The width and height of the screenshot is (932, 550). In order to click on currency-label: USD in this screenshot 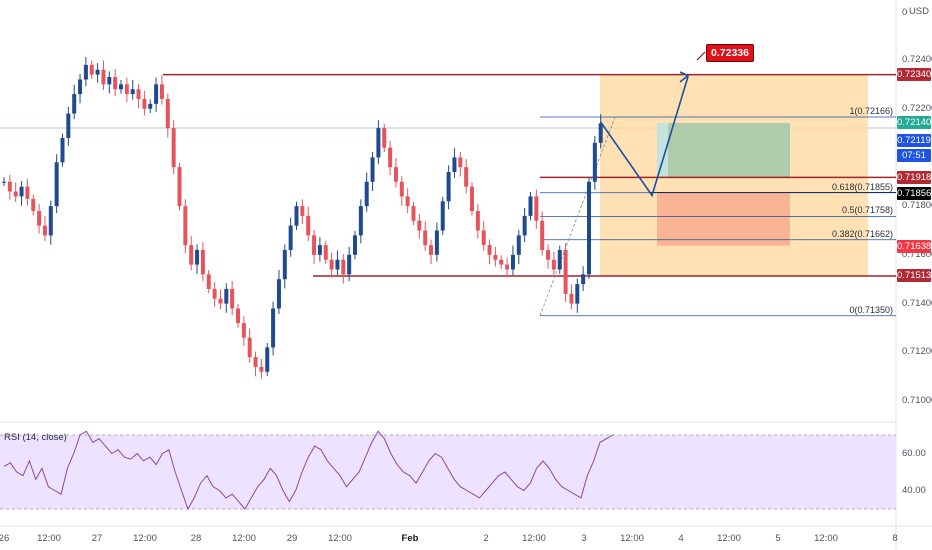, I will do `click(918, 11)`.